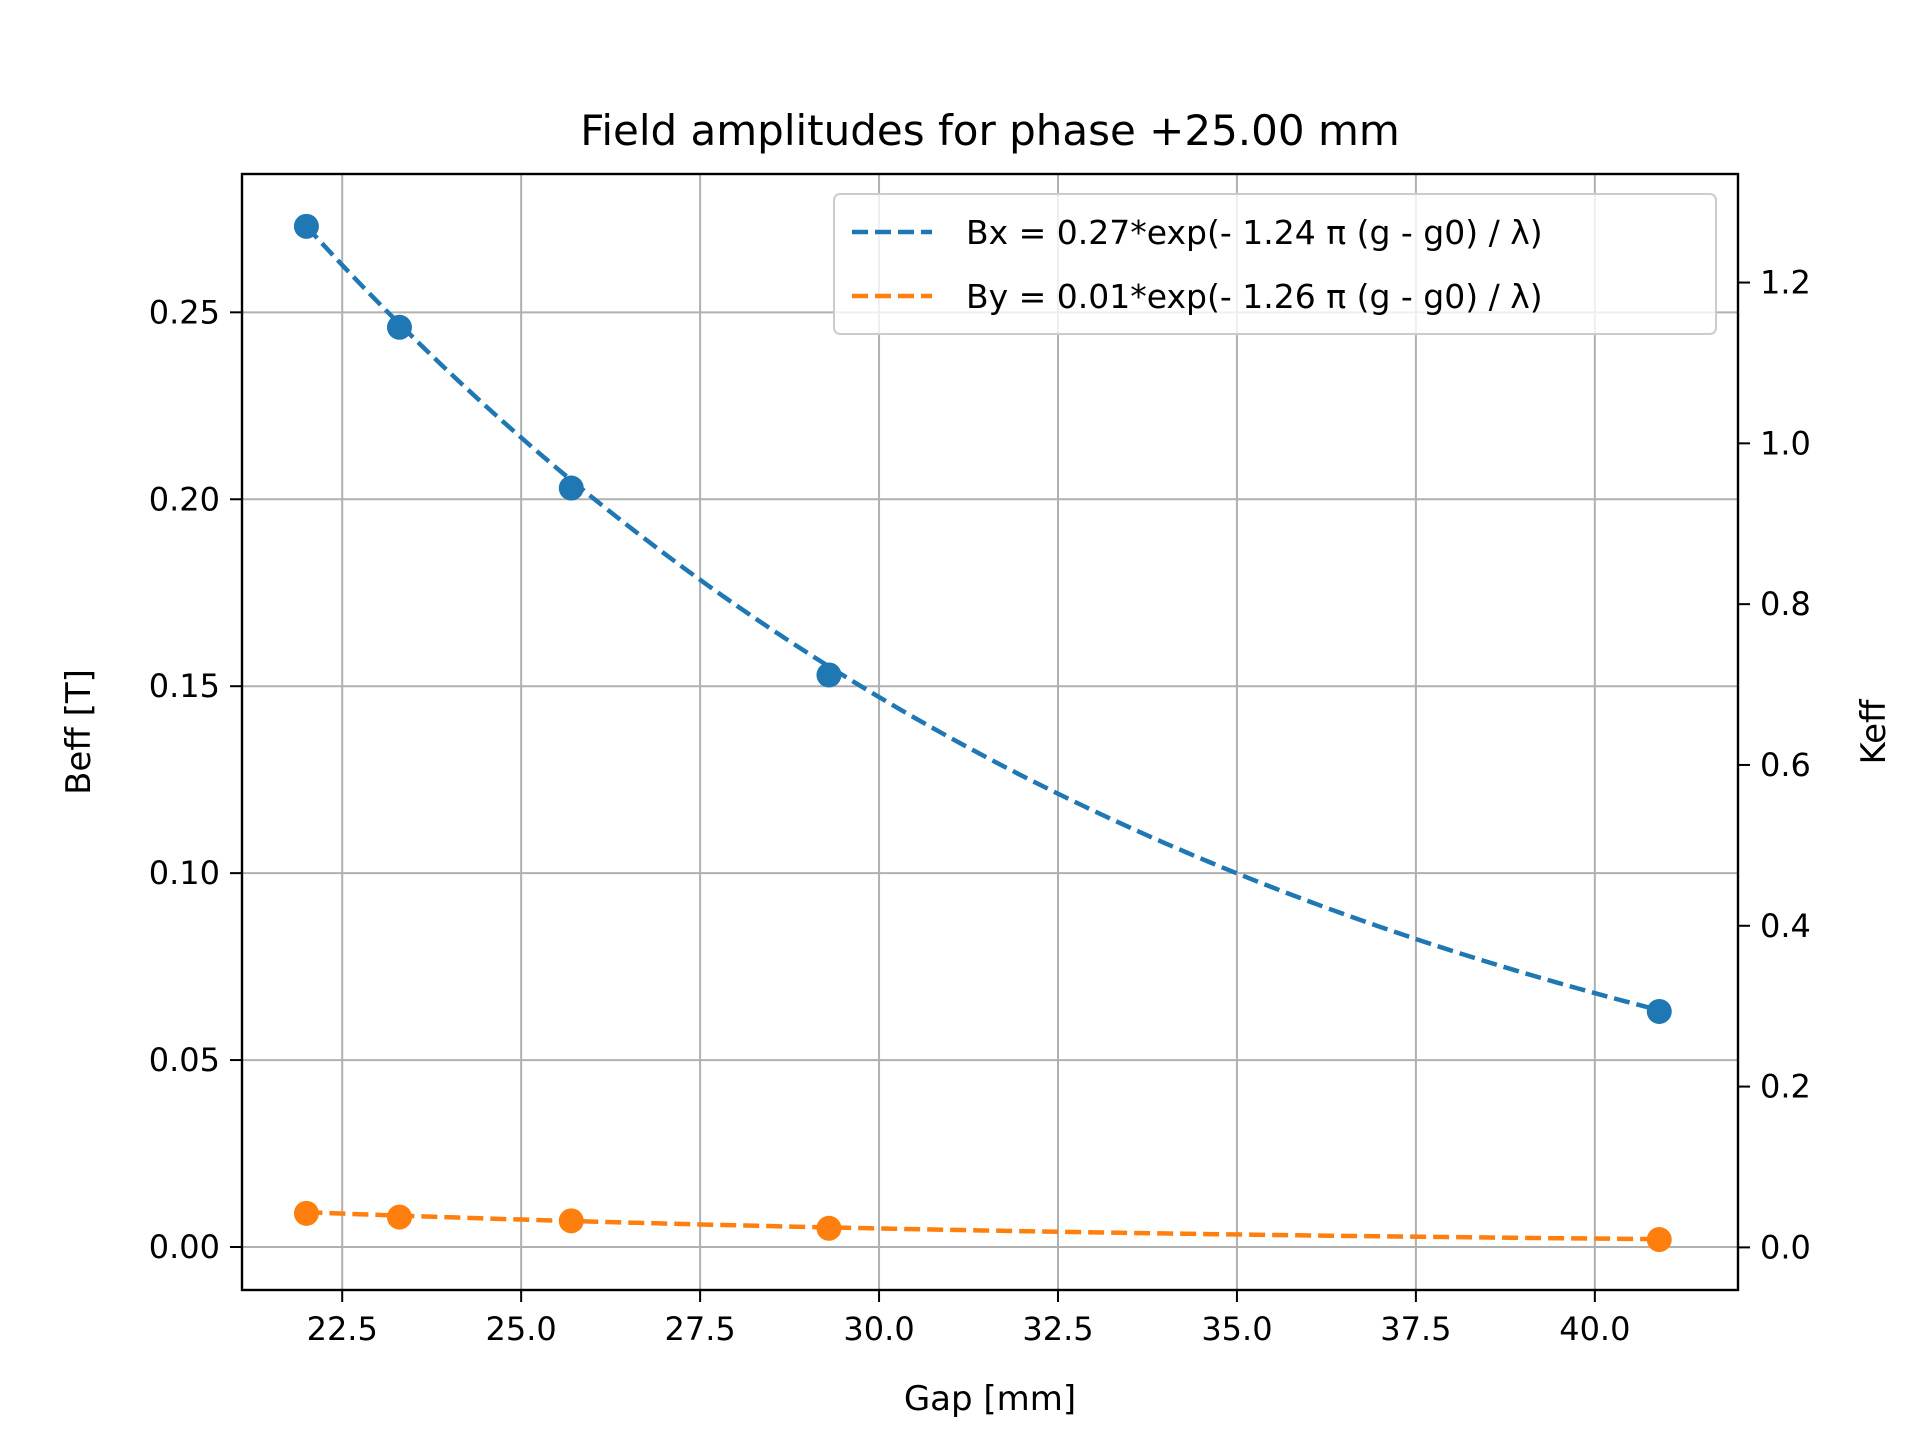  I want to click on legend-box, so click(1275, 264).